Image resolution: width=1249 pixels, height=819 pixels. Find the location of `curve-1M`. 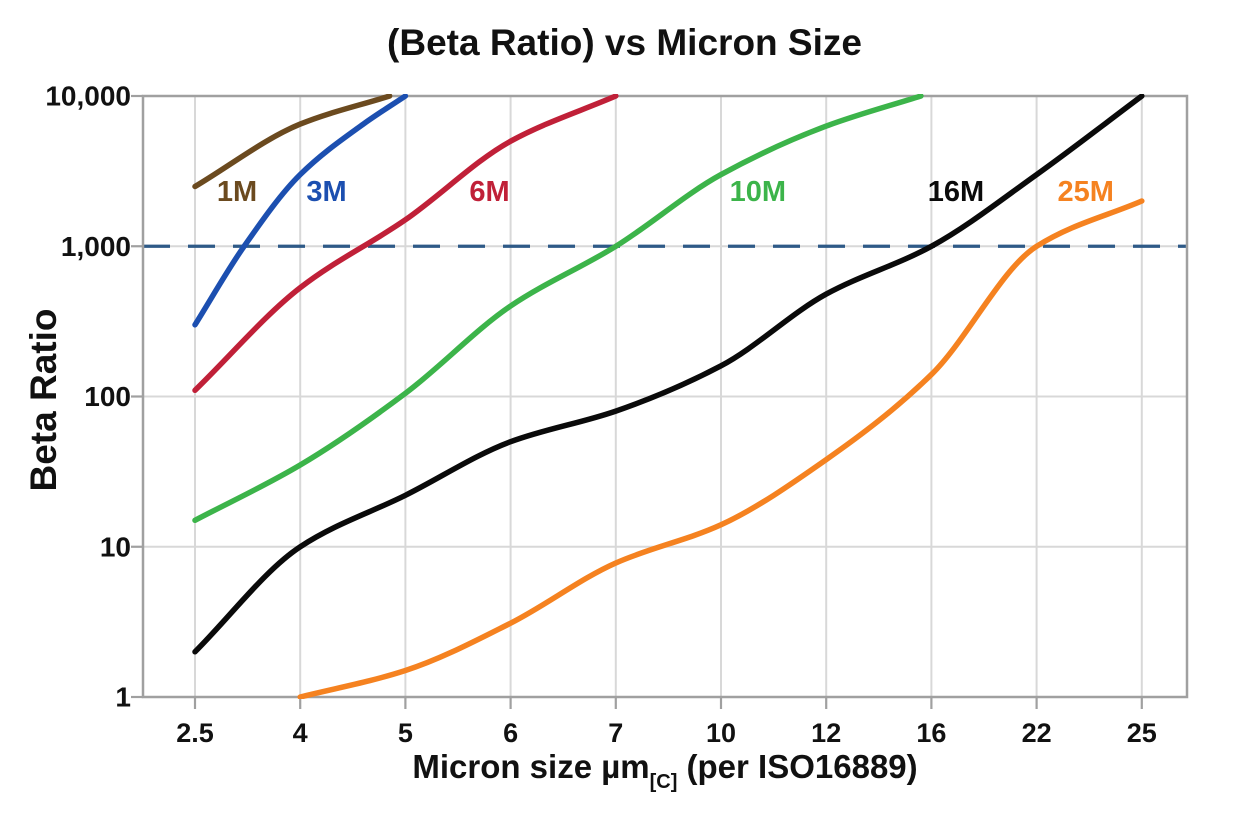

curve-1M is located at coordinates (292, 142).